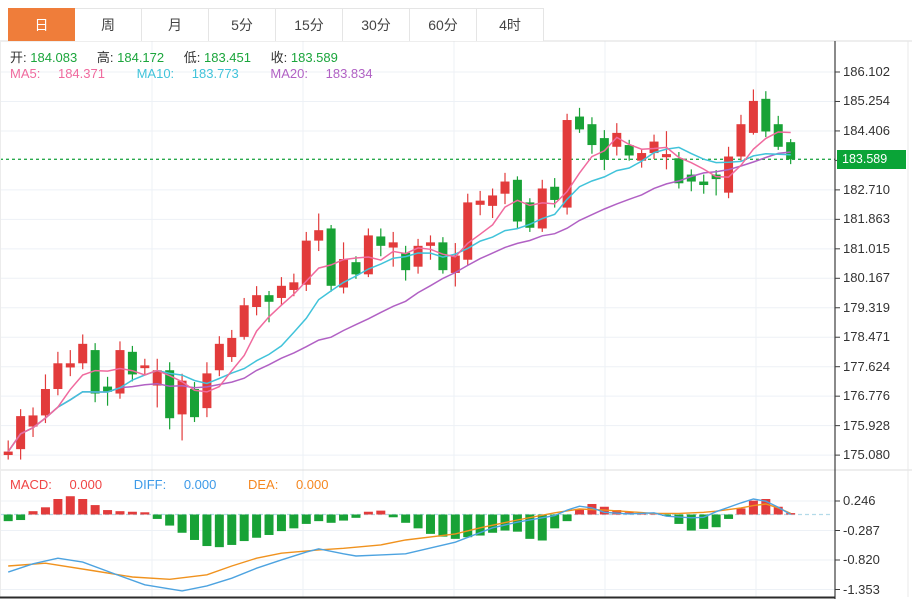 The image size is (912, 603). I want to click on tab-period-5: 30分, so click(376, 24).